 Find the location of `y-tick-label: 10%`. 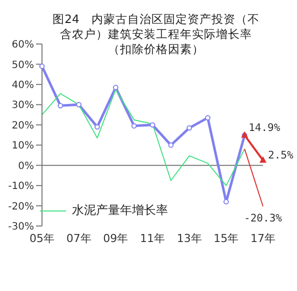

y-tick-label: 10% is located at coordinates (23, 146).